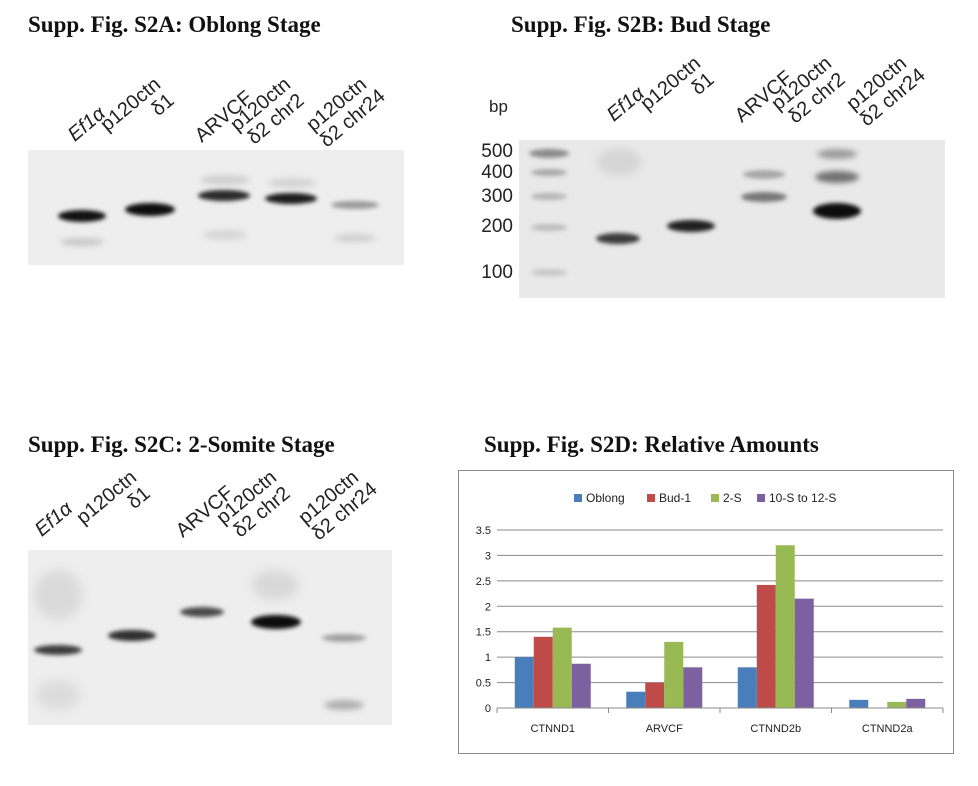 This screenshot has width=978, height=786. I want to click on x-tick-label: ARVCF, so click(664, 729).